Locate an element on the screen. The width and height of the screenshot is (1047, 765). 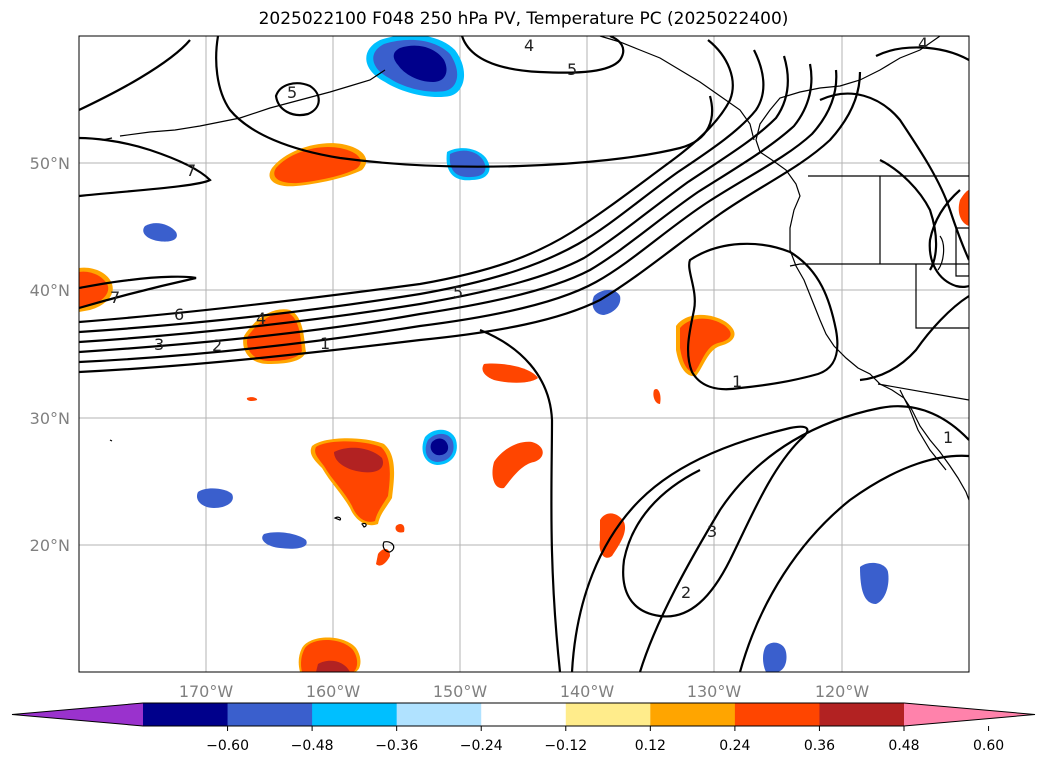
longitude-labels: 170°W 160°W 150°W 140°W 130°W 120°W is located at coordinates (524, 691).